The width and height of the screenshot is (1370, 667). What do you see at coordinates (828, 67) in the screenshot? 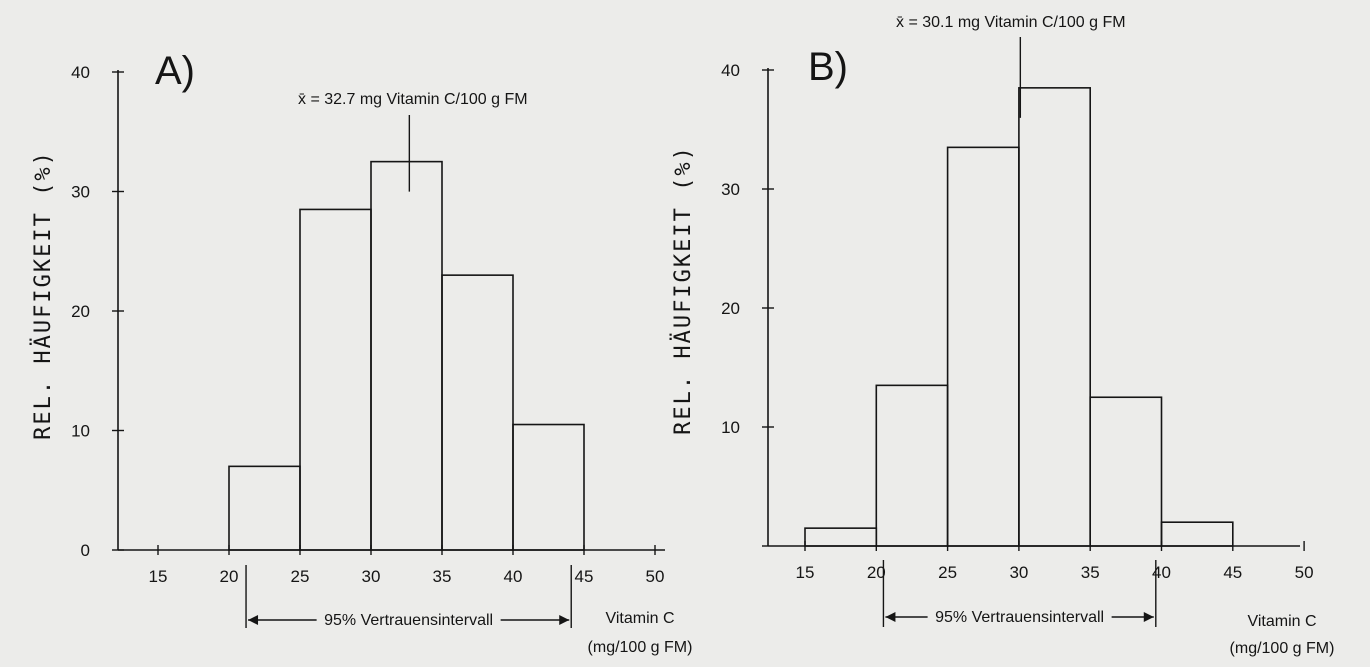
I see `panel-label: B)` at bounding box center [828, 67].